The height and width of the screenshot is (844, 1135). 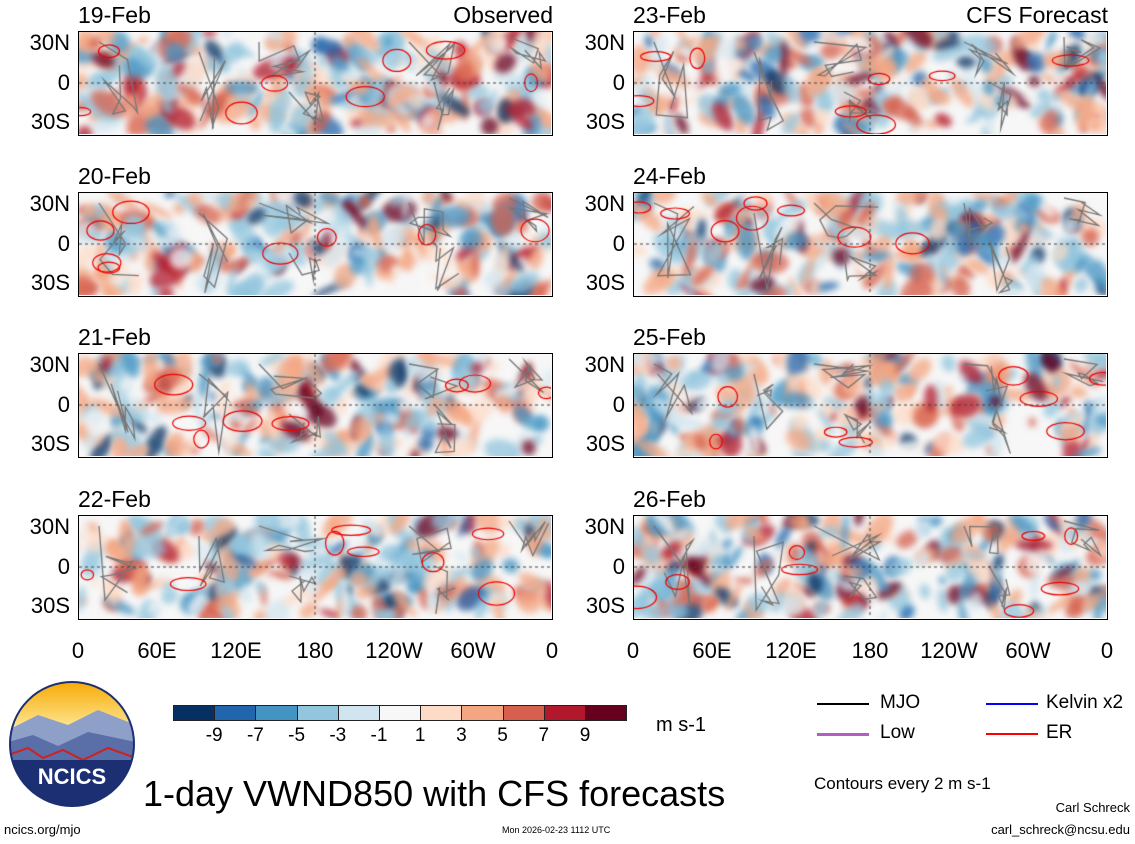 What do you see at coordinates (1092, 807) in the screenshot?
I see `footer-author: Carl Schreck` at bounding box center [1092, 807].